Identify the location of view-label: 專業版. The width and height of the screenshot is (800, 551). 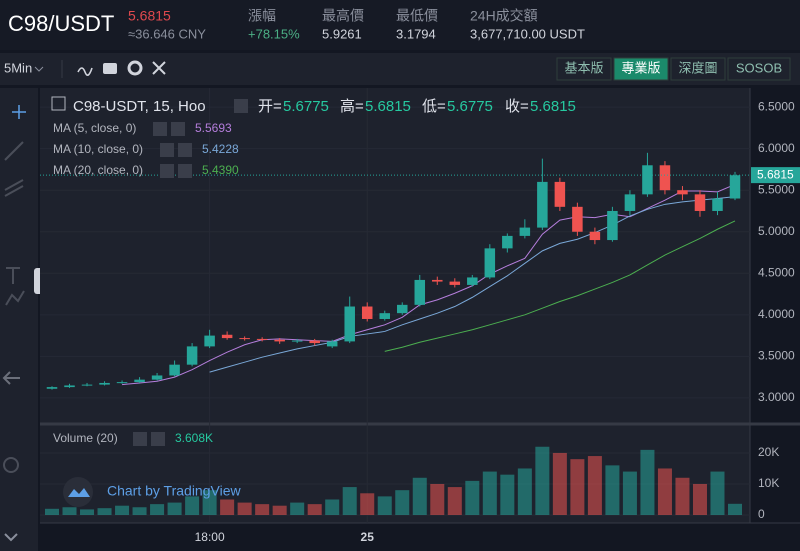
(640, 67).